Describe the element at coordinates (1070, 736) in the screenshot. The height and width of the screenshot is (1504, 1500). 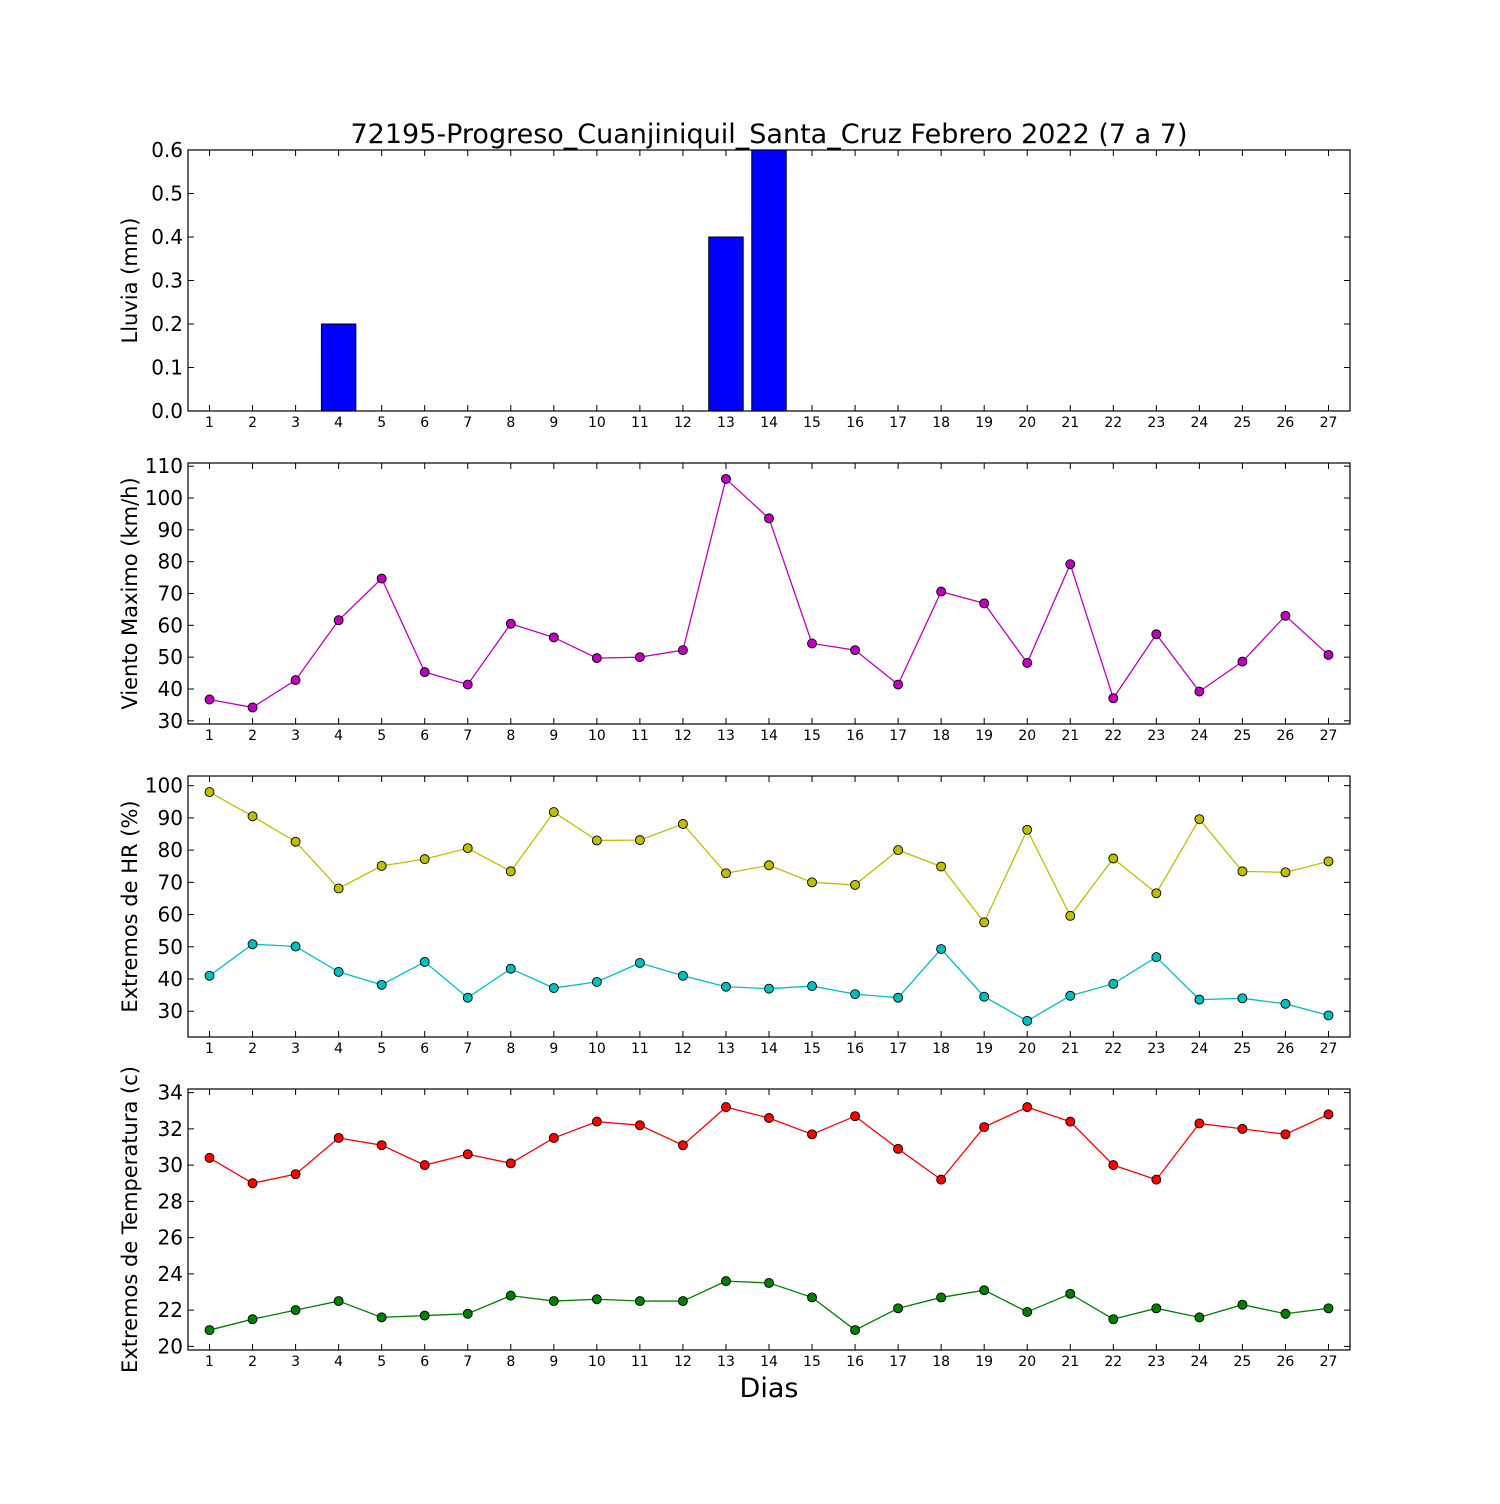
I see `x-tick-label: 21` at that location.